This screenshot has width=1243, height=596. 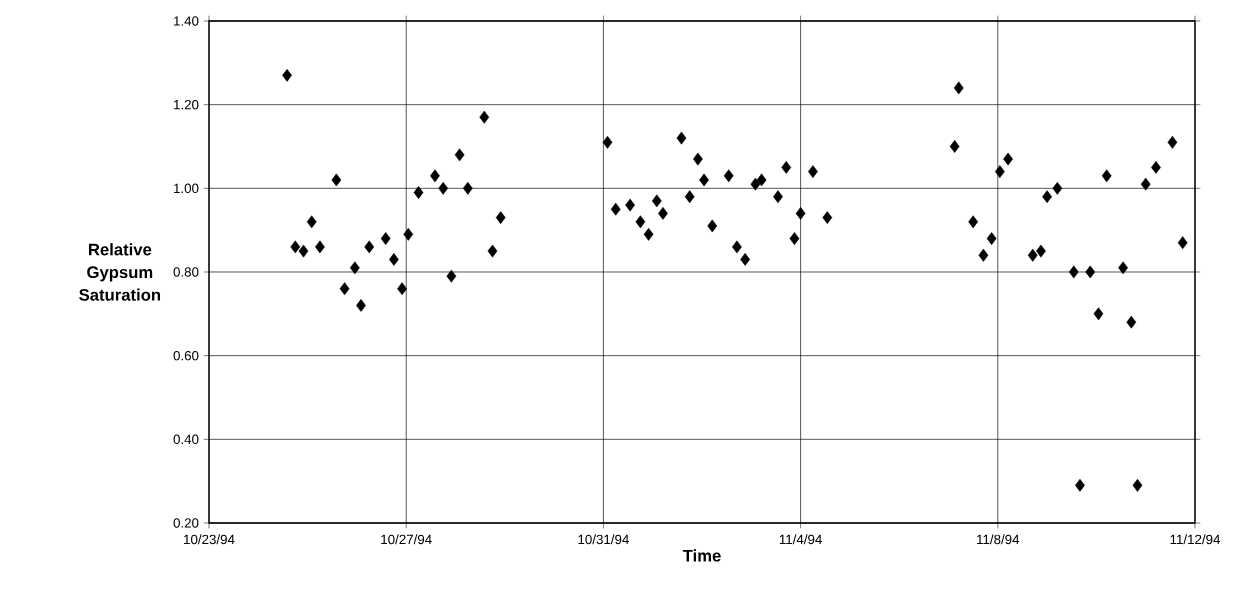 What do you see at coordinates (186, 355) in the screenshot?
I see `y-tick-label: 0.60` at bounding box center [186, 355].